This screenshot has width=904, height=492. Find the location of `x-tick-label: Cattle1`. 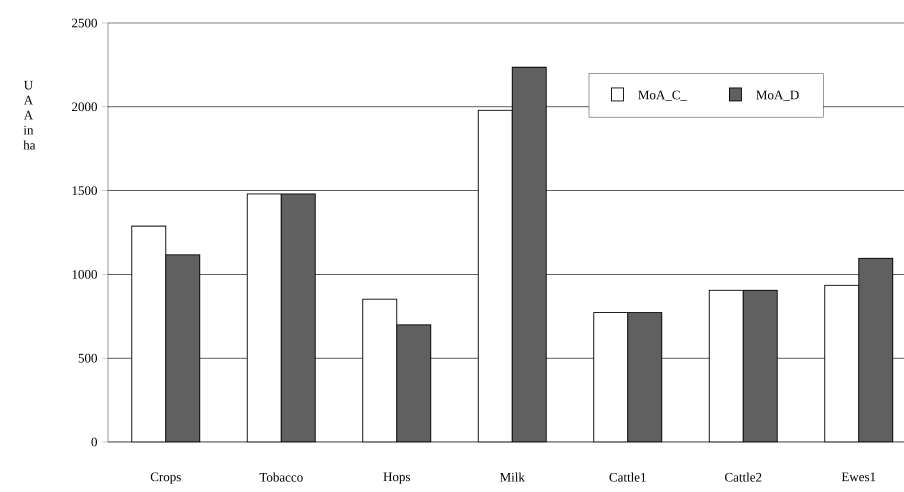

x-tick-label: Cattle1 is located at coordinates (628, 477).